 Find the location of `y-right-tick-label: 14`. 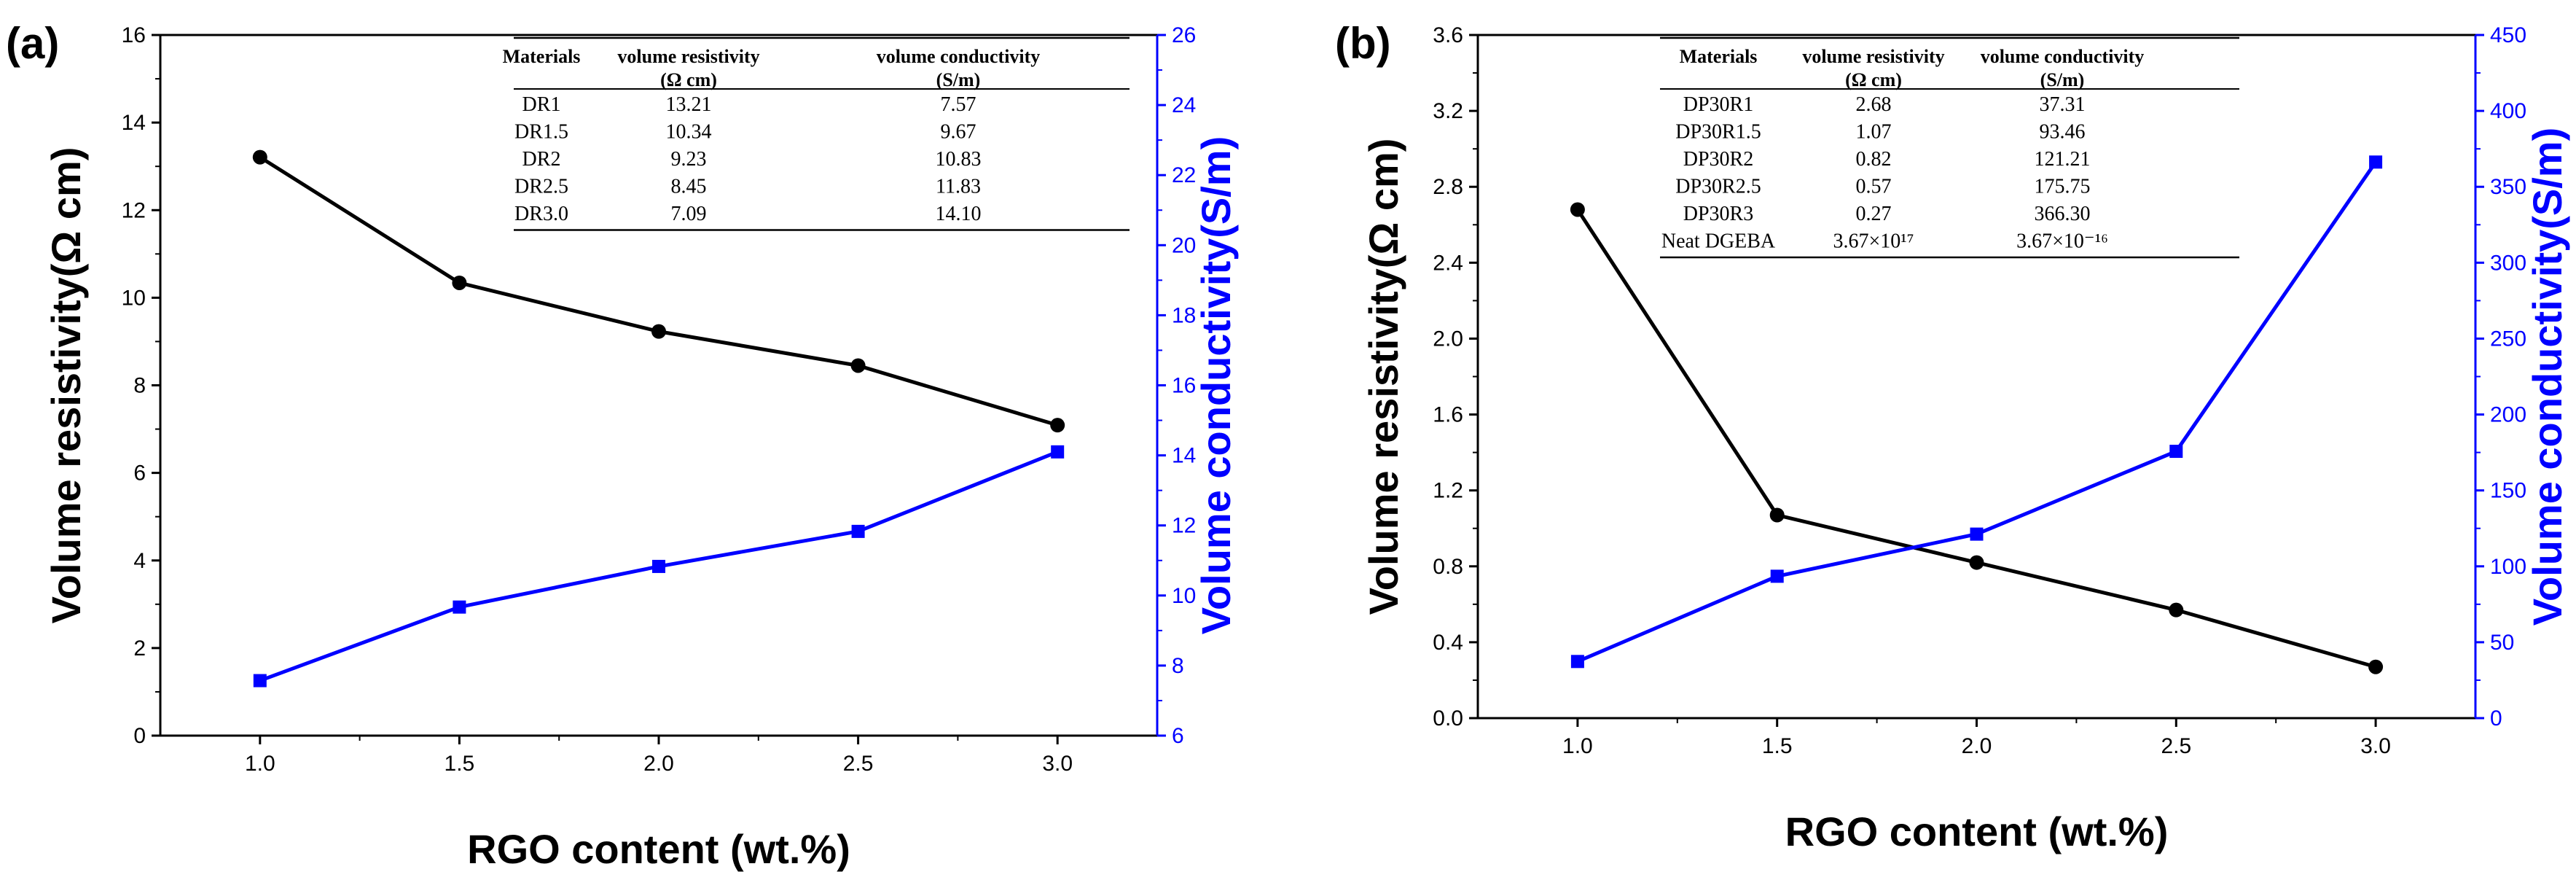

y-right-tick-label: 14 is located at coordinates (1184, 456).